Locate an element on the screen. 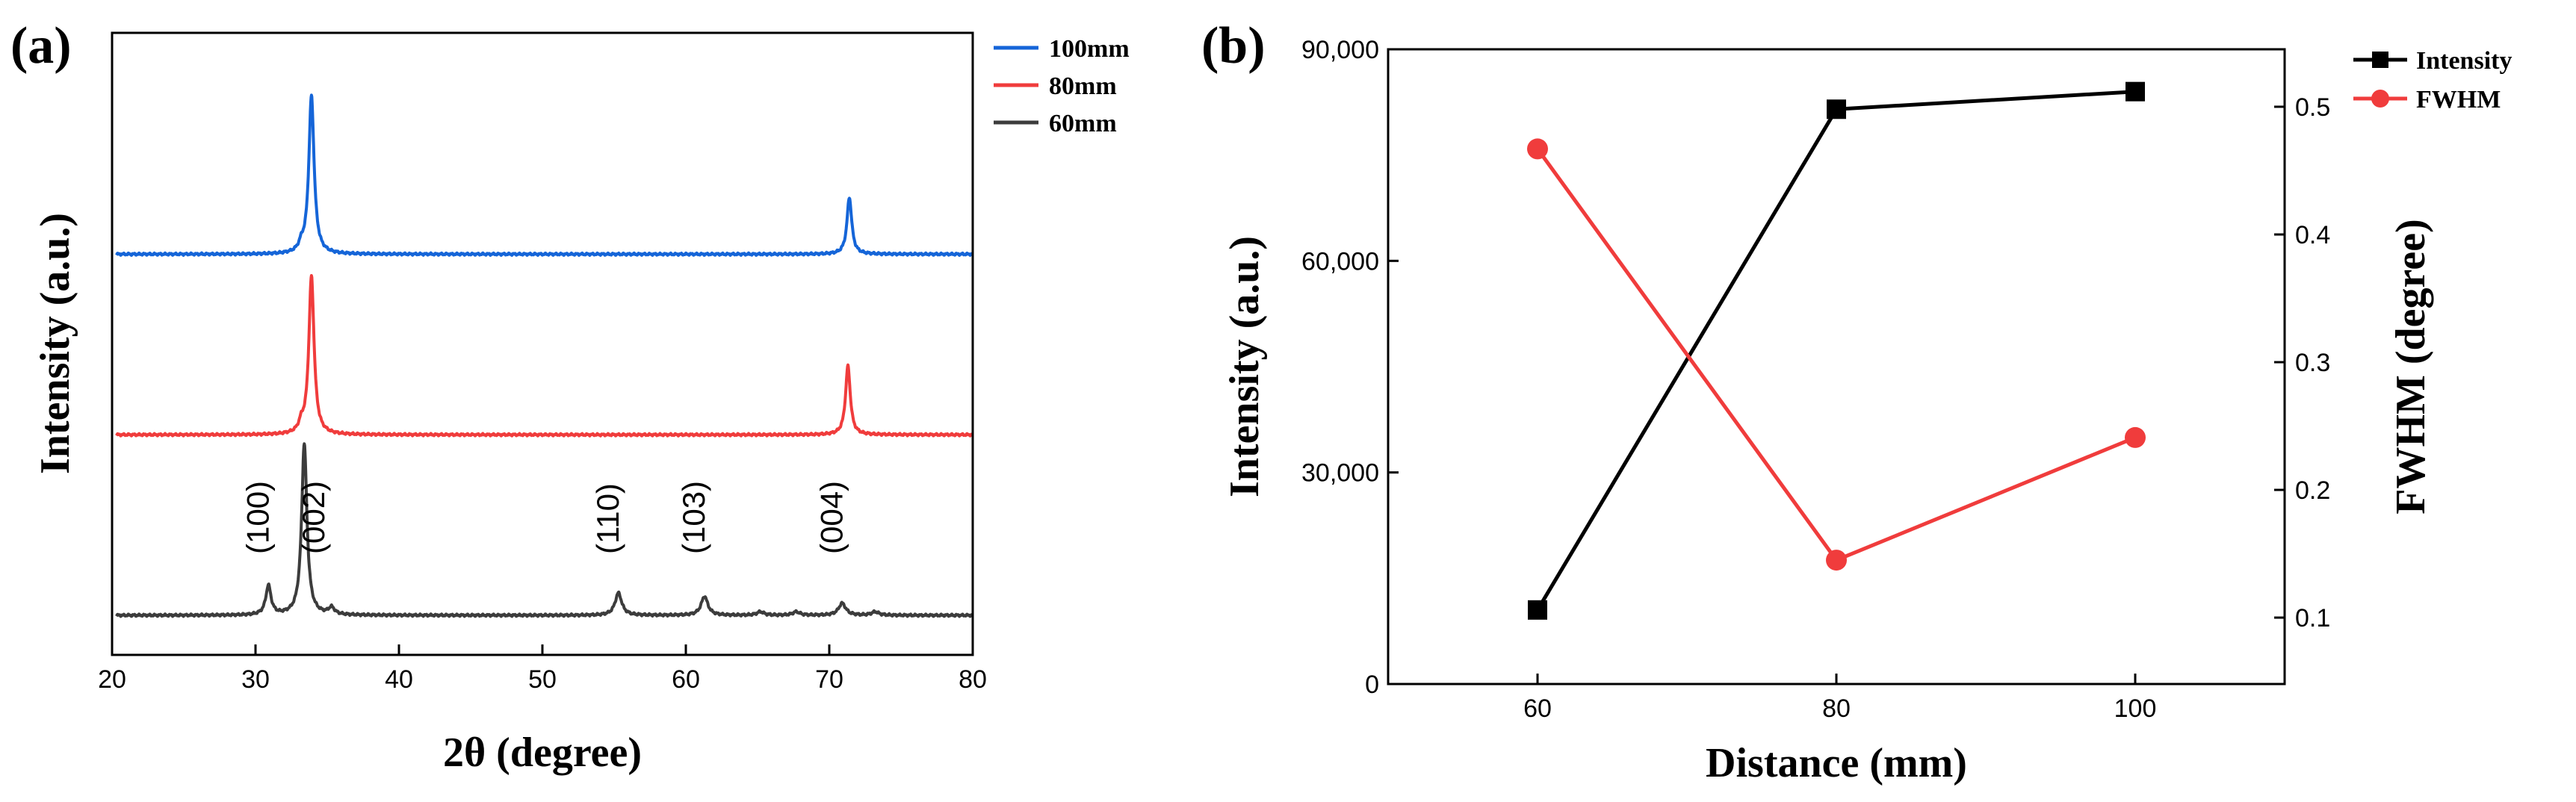 Image resolution: width=2576 pixels, height=802 pixels. y-tick-label: 0 is located at coordinates (1372, 685).